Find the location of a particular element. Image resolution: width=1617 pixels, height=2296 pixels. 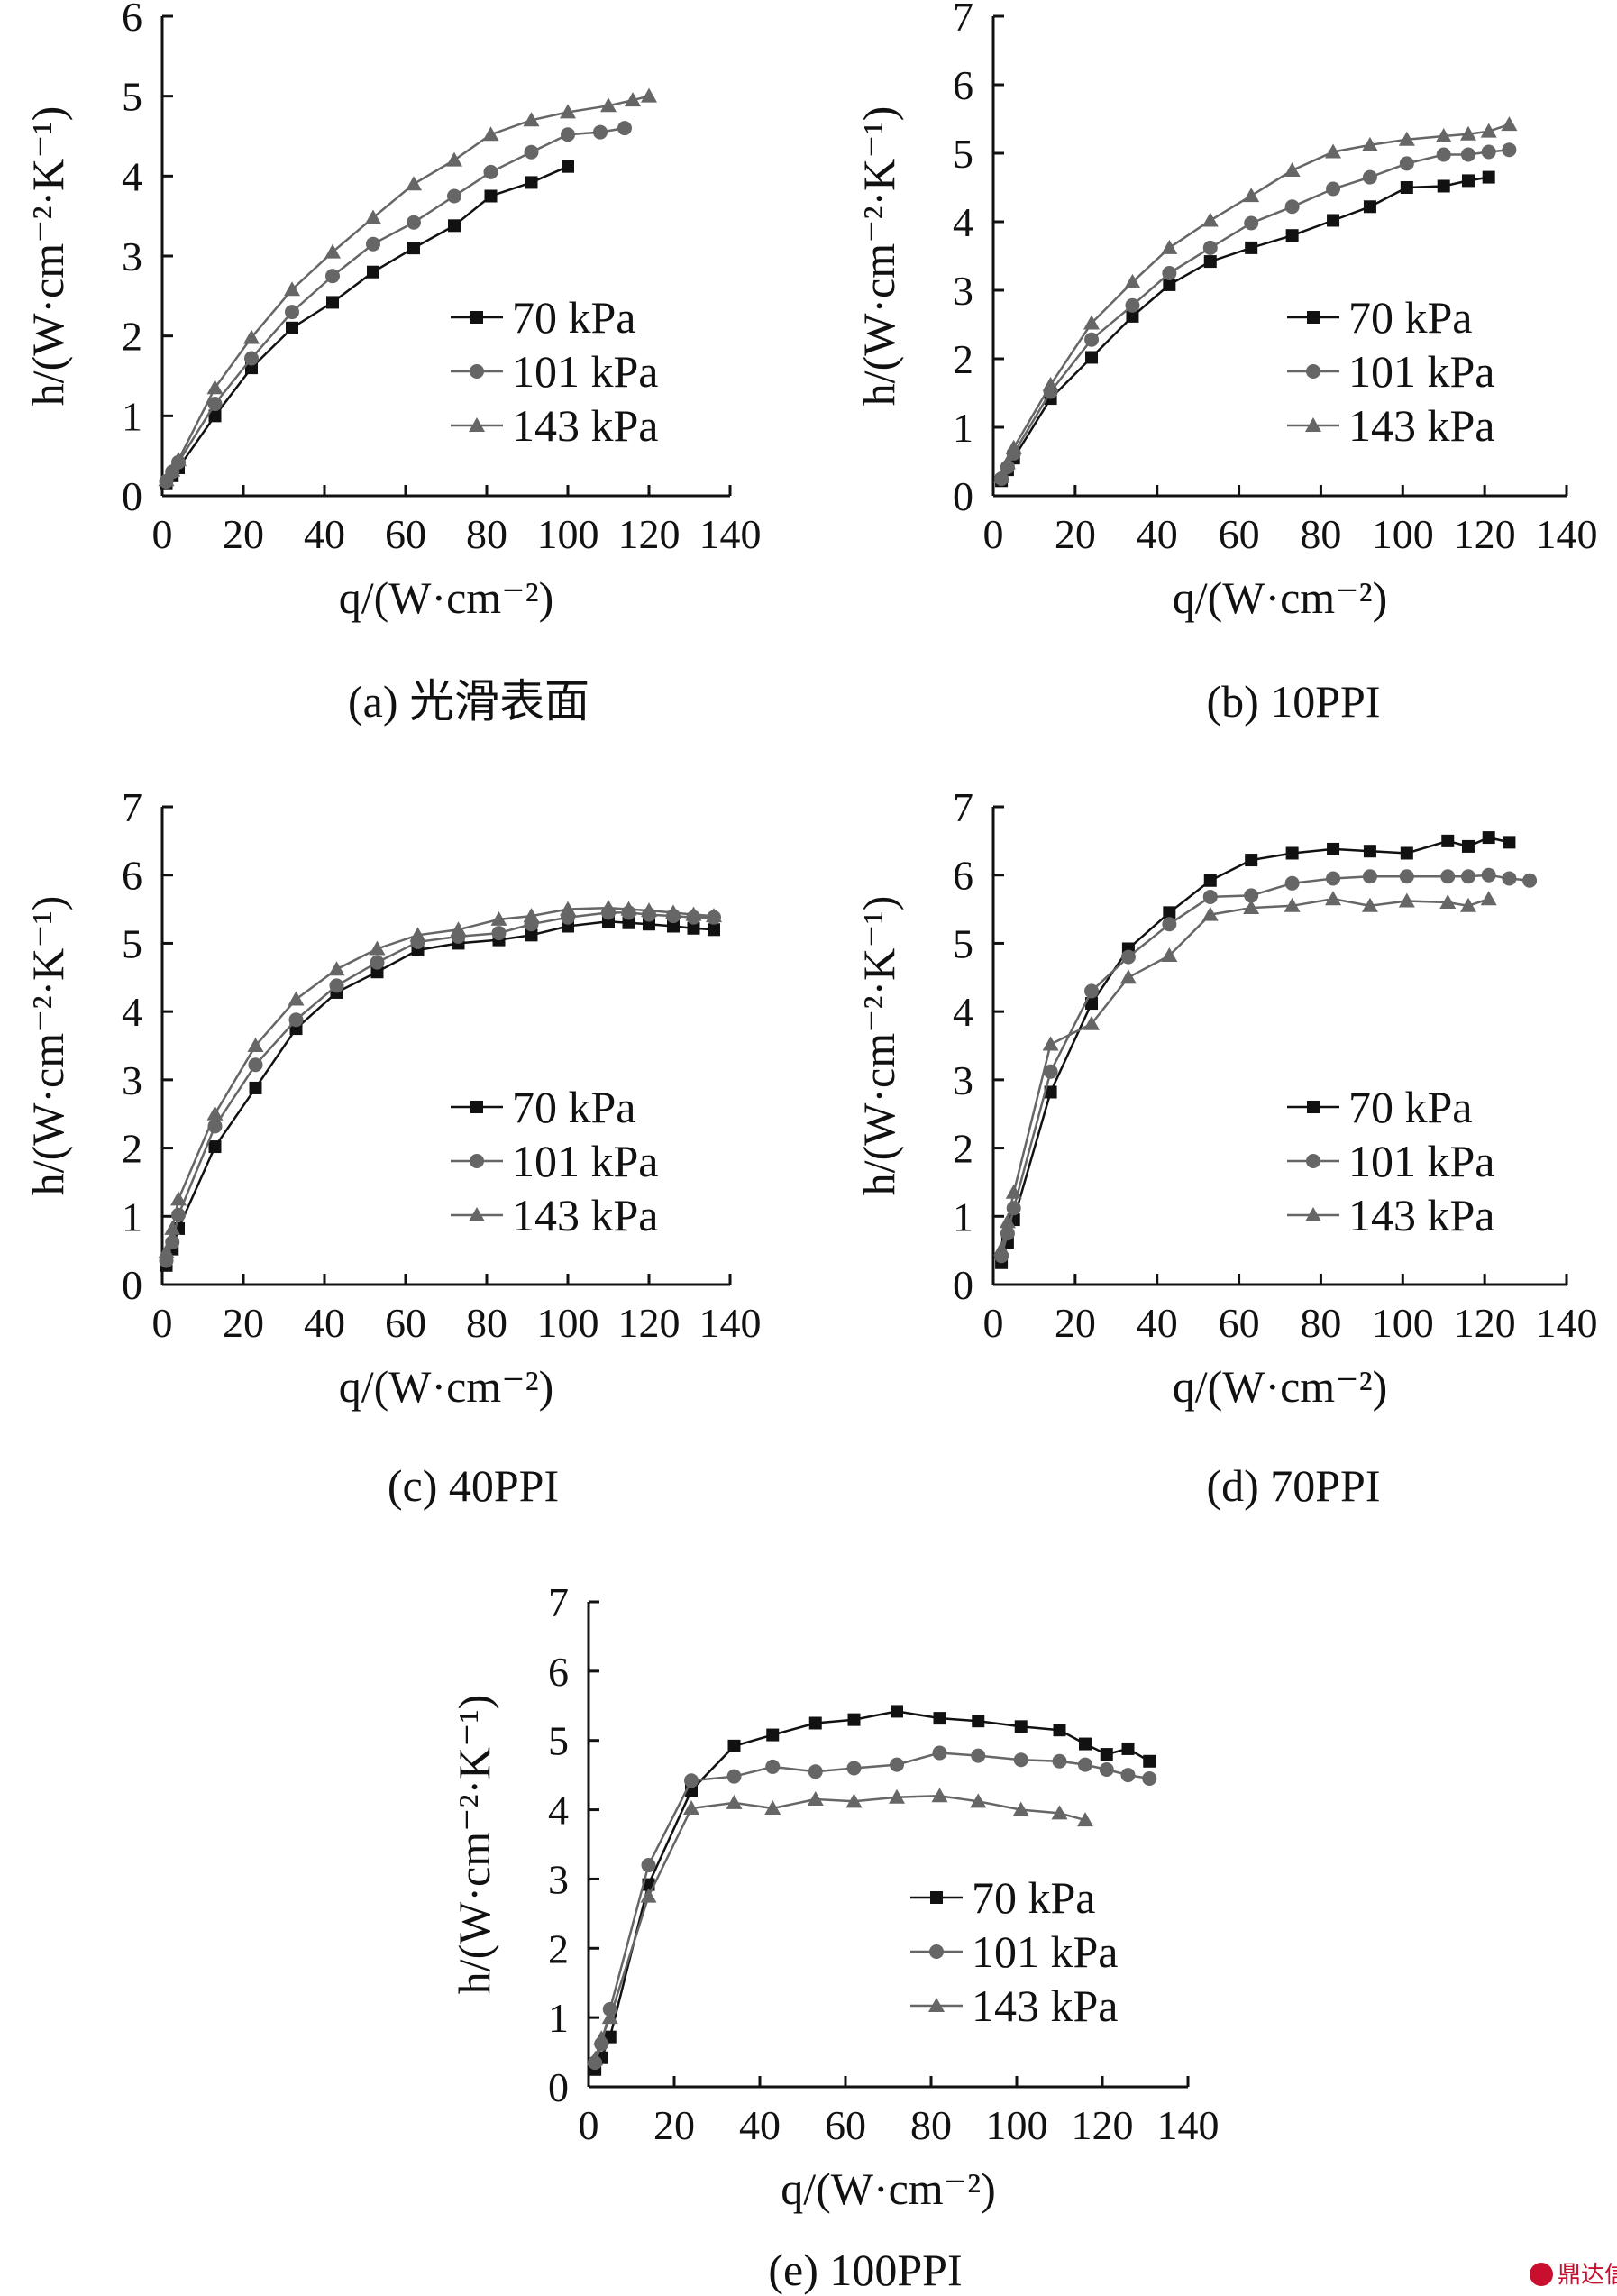

panel-caption: (e) 100PPI is located at coordinates (865, 2270).